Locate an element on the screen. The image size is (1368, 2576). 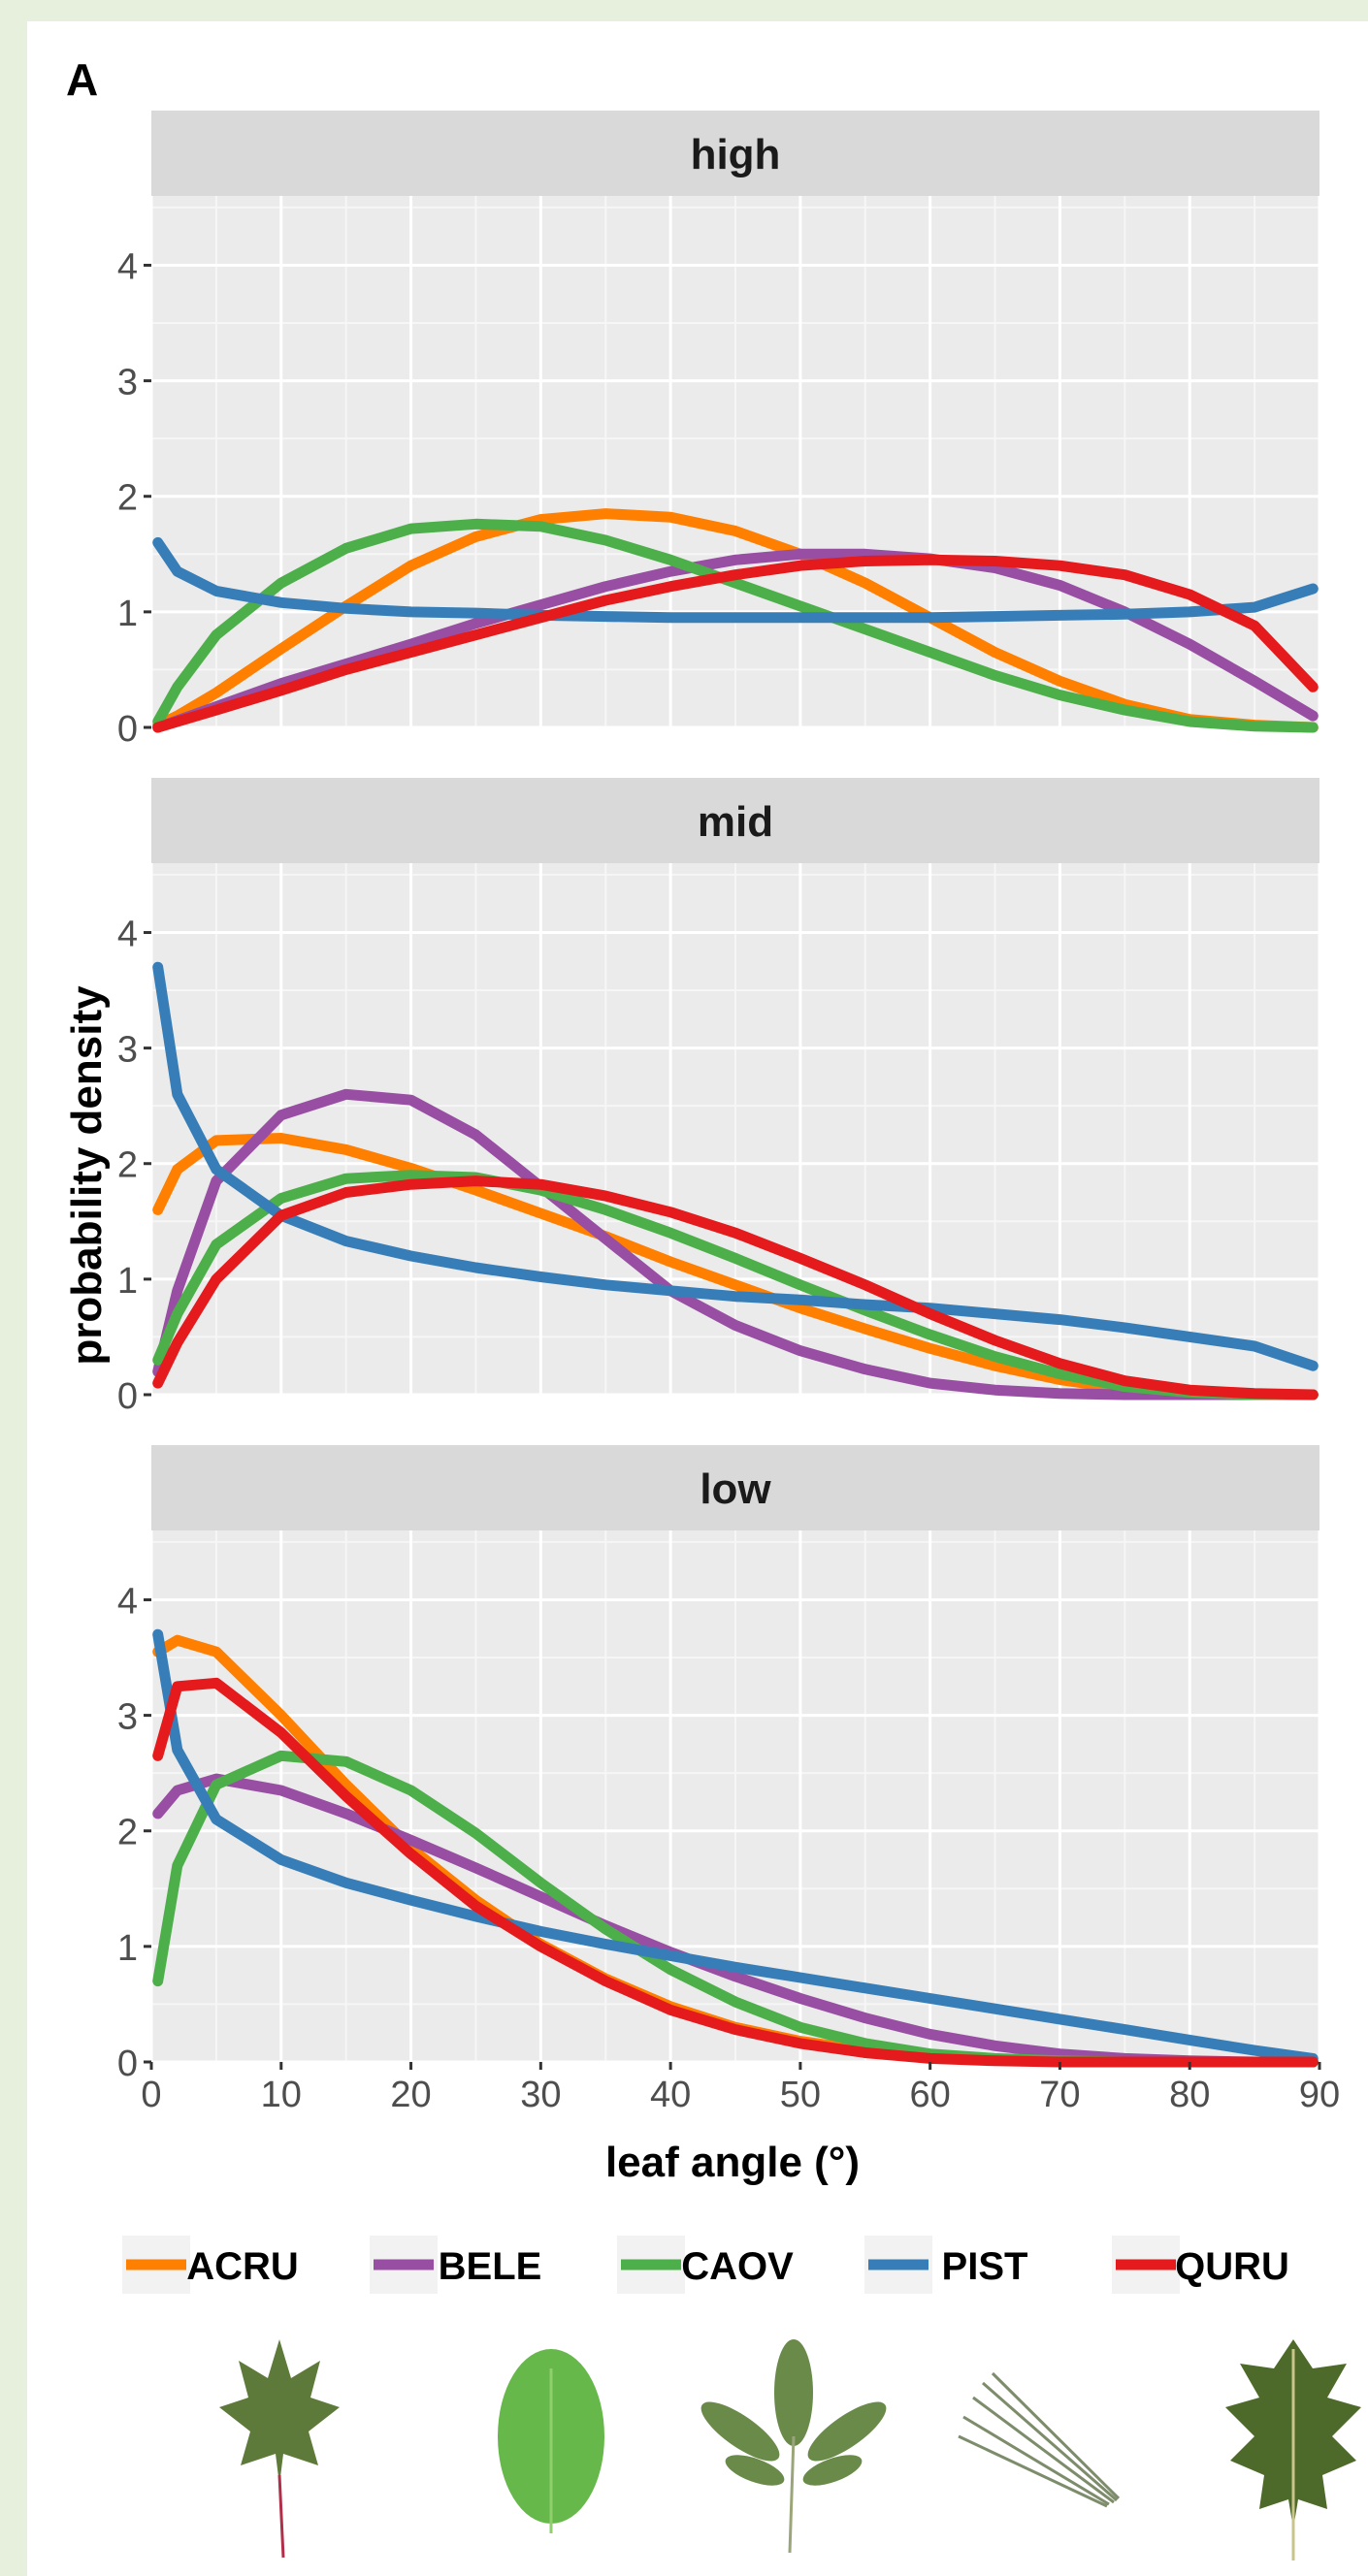
facet-strip-label: low is located at coordinates (735, 1489).